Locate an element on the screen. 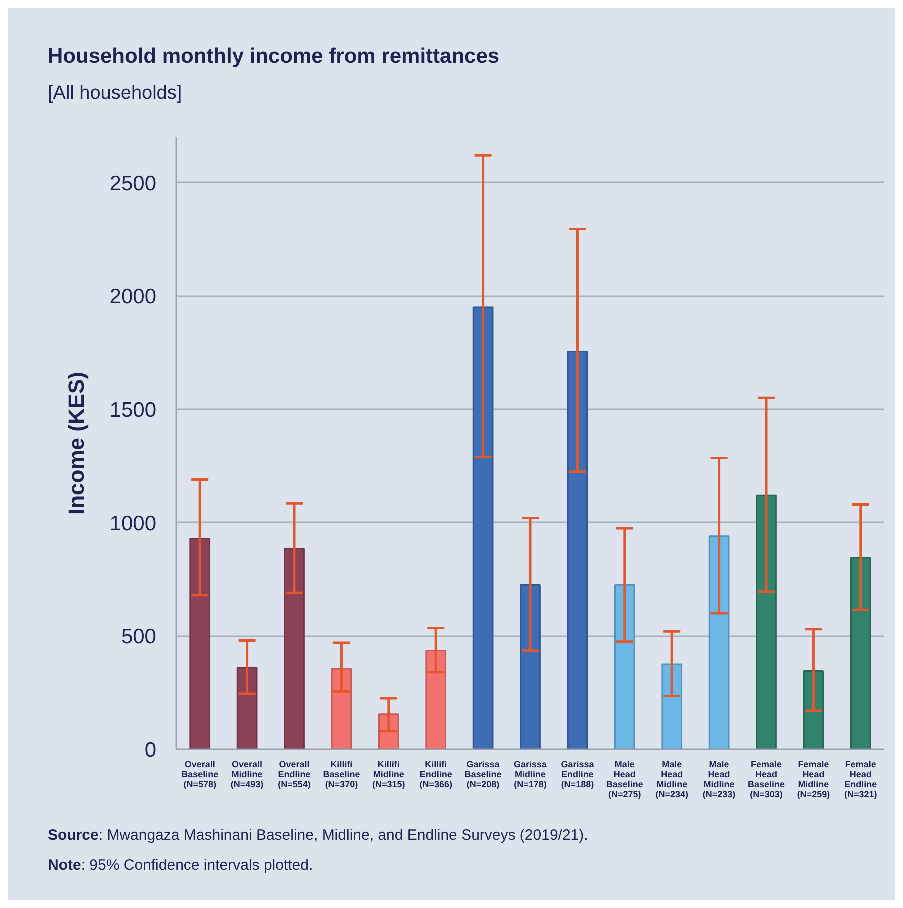 This screenshot has width=903, height=908. y-tick-label: 1500 is located at coordinates (133, 410).